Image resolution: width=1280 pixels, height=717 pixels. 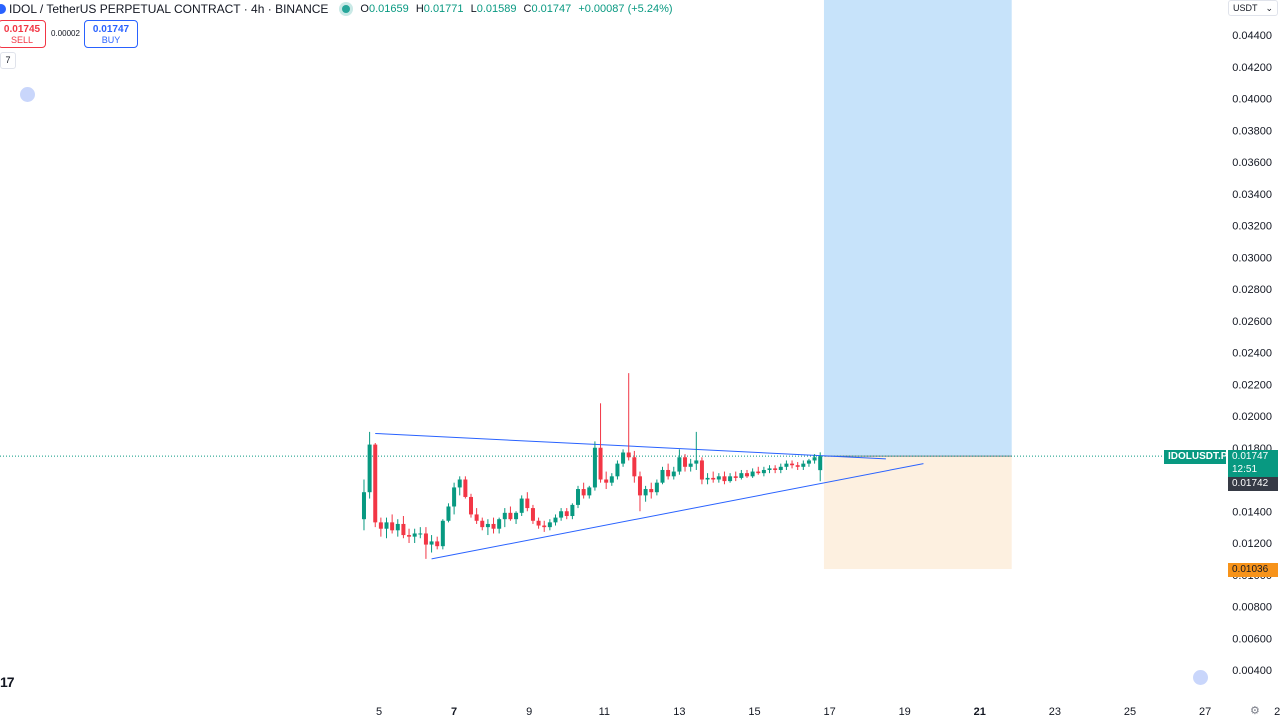 What do you see at coordinates (529, 711) in the screenshot?
I see `x-tick-label: 9` at bounding box center [529, 711].